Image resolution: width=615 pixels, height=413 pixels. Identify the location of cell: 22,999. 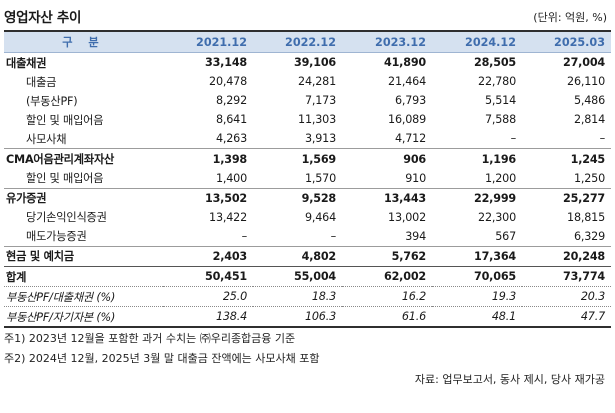
(477, 197).